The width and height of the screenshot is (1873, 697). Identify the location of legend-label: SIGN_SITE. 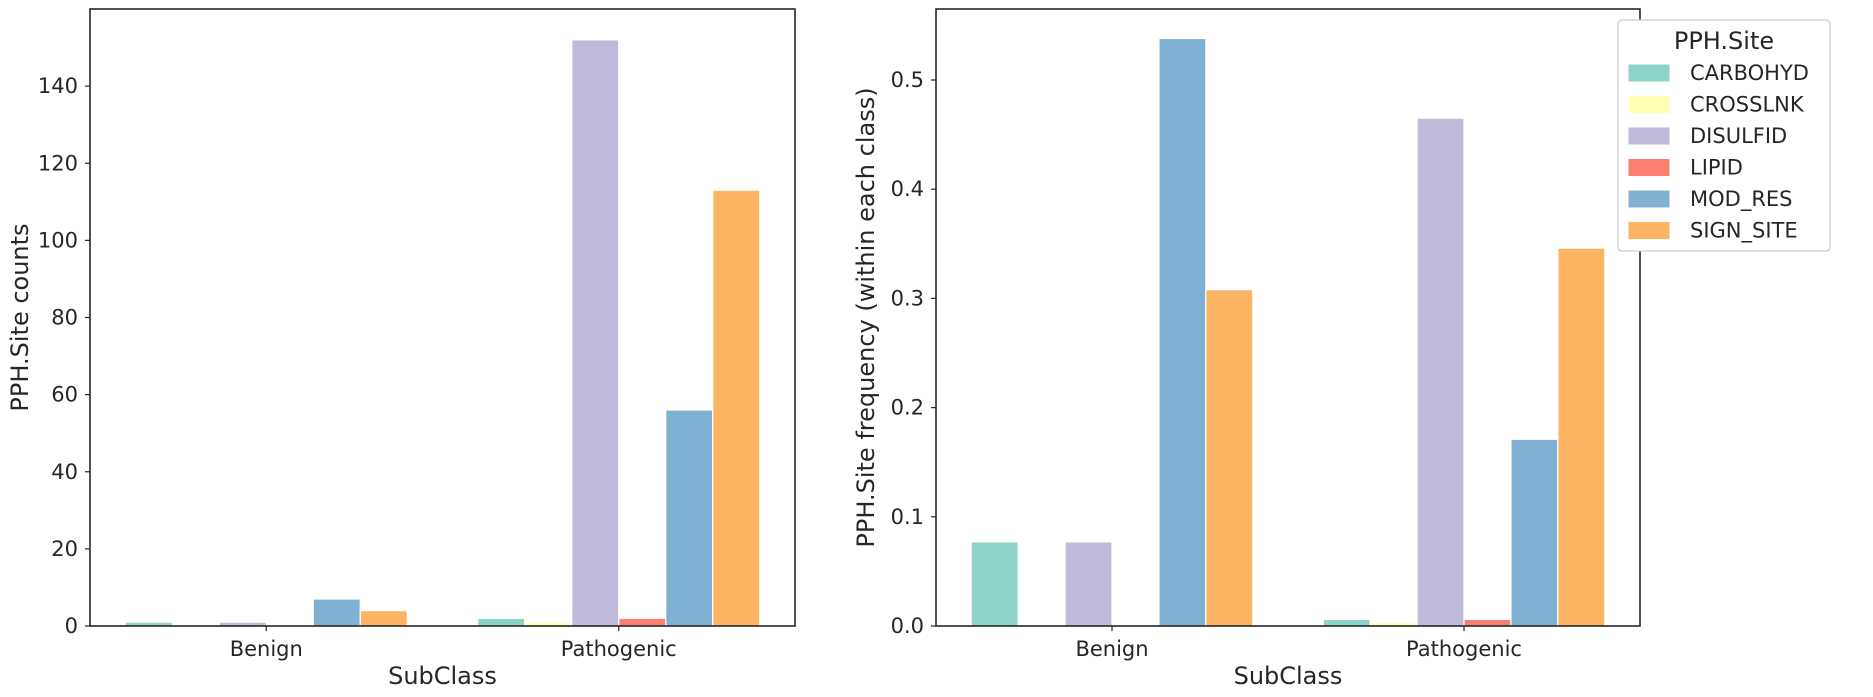
(1744, 231).